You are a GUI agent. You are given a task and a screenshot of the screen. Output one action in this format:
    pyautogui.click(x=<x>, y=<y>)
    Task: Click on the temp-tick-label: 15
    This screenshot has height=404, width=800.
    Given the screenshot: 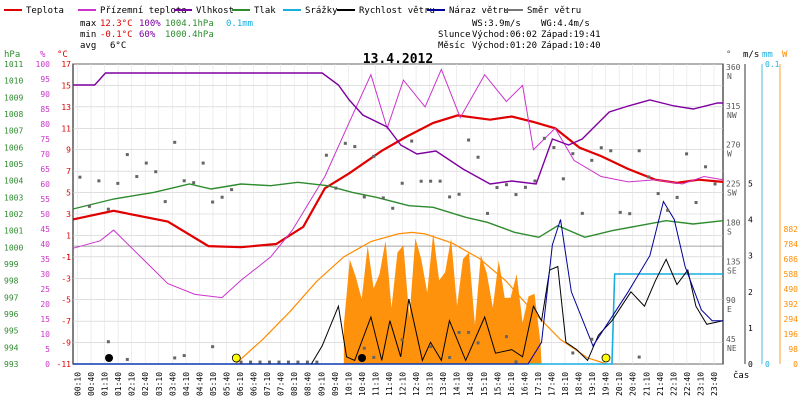 What is the action you would take?
    pyautogui.click(x=66, y=85)
    